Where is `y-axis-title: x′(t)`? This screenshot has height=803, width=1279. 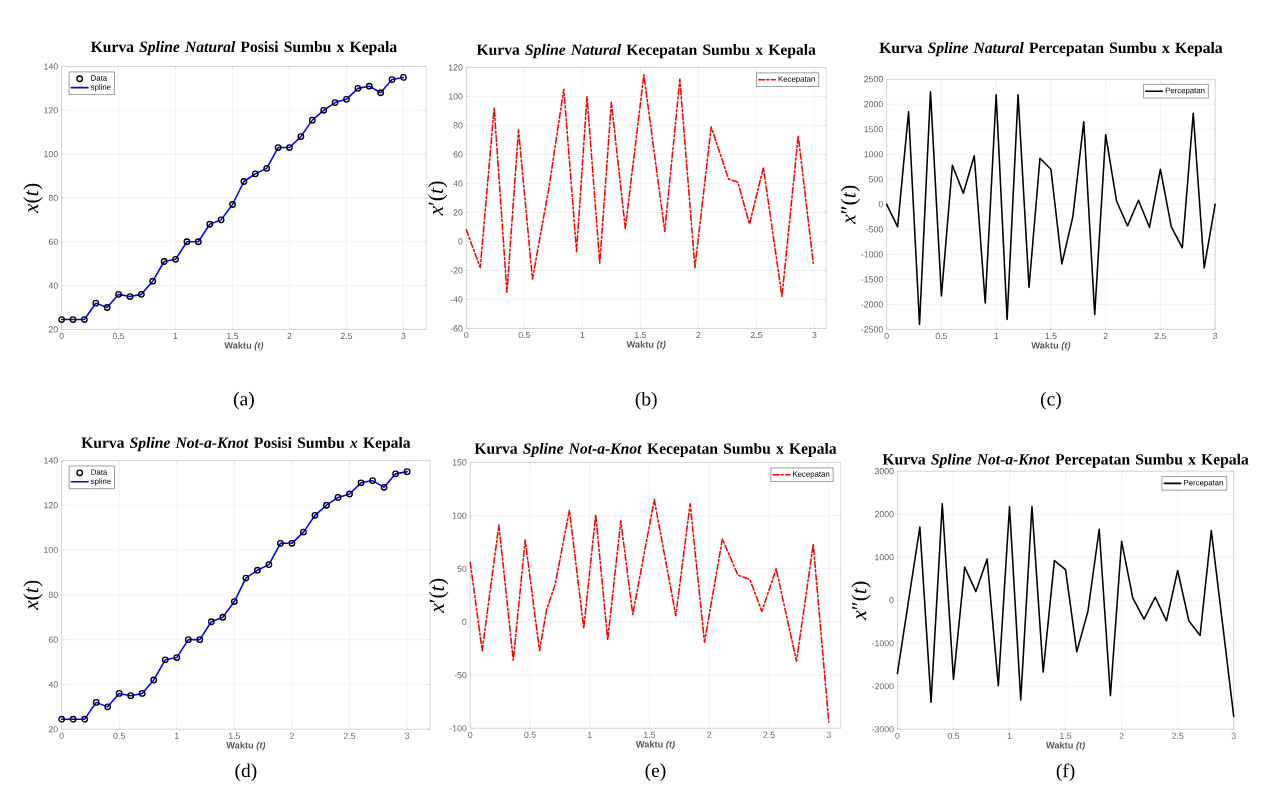
y-axis-title: x′(t) is located at coordinates (439, 596).